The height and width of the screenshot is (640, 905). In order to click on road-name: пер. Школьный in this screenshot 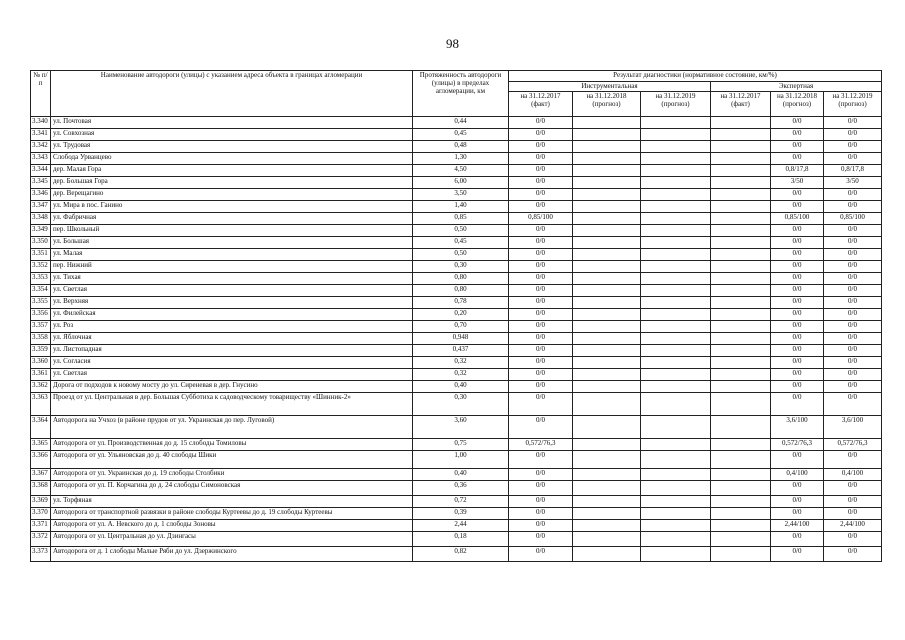, I will do `click(231, 230)`.